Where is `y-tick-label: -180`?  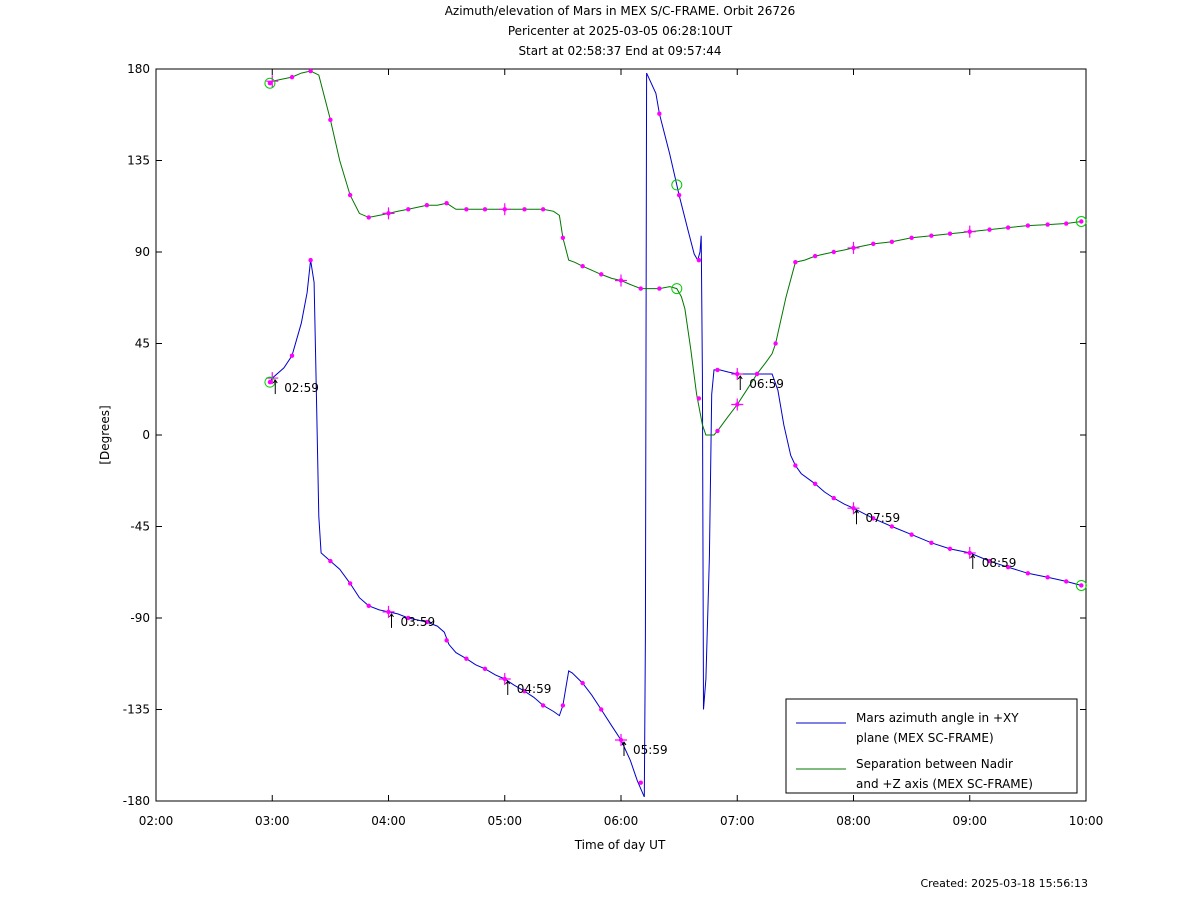 y-tick-label: -180 is located at coordinates (136, 801).